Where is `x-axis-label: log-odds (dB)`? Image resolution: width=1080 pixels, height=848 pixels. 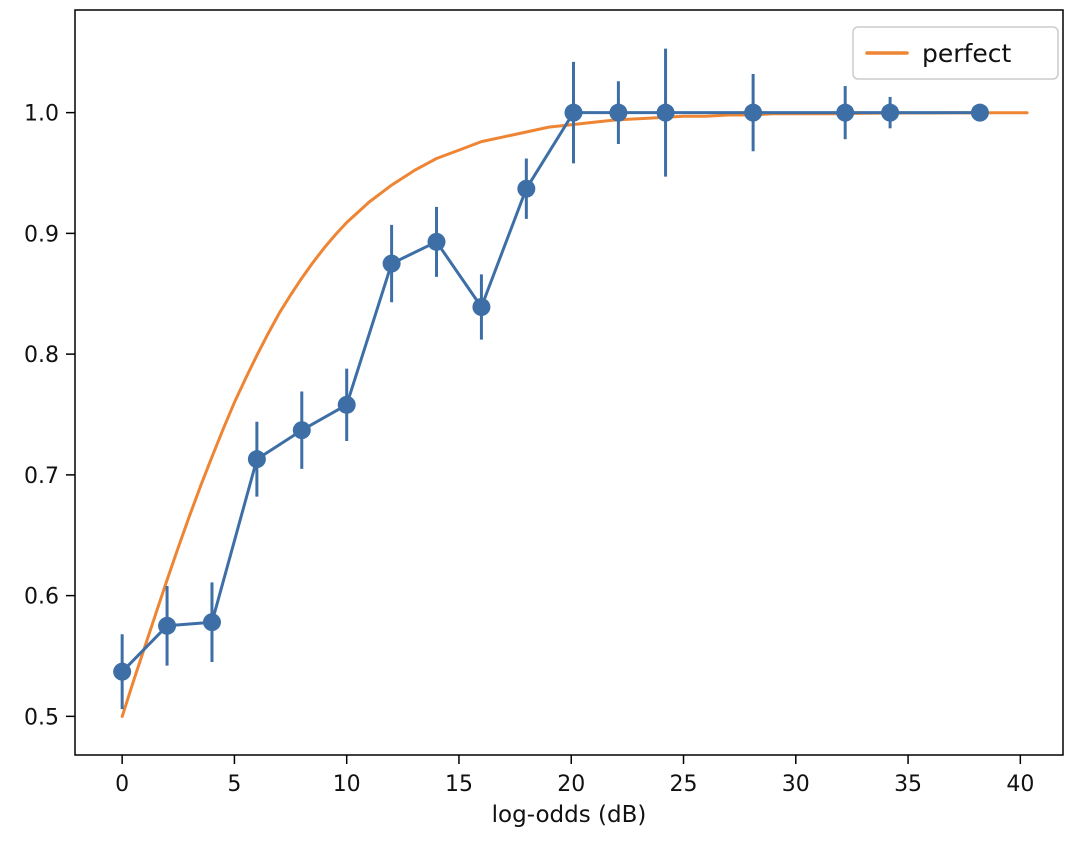
x-axis-label: log-odds (dB) is located at coordinates (569, 815).